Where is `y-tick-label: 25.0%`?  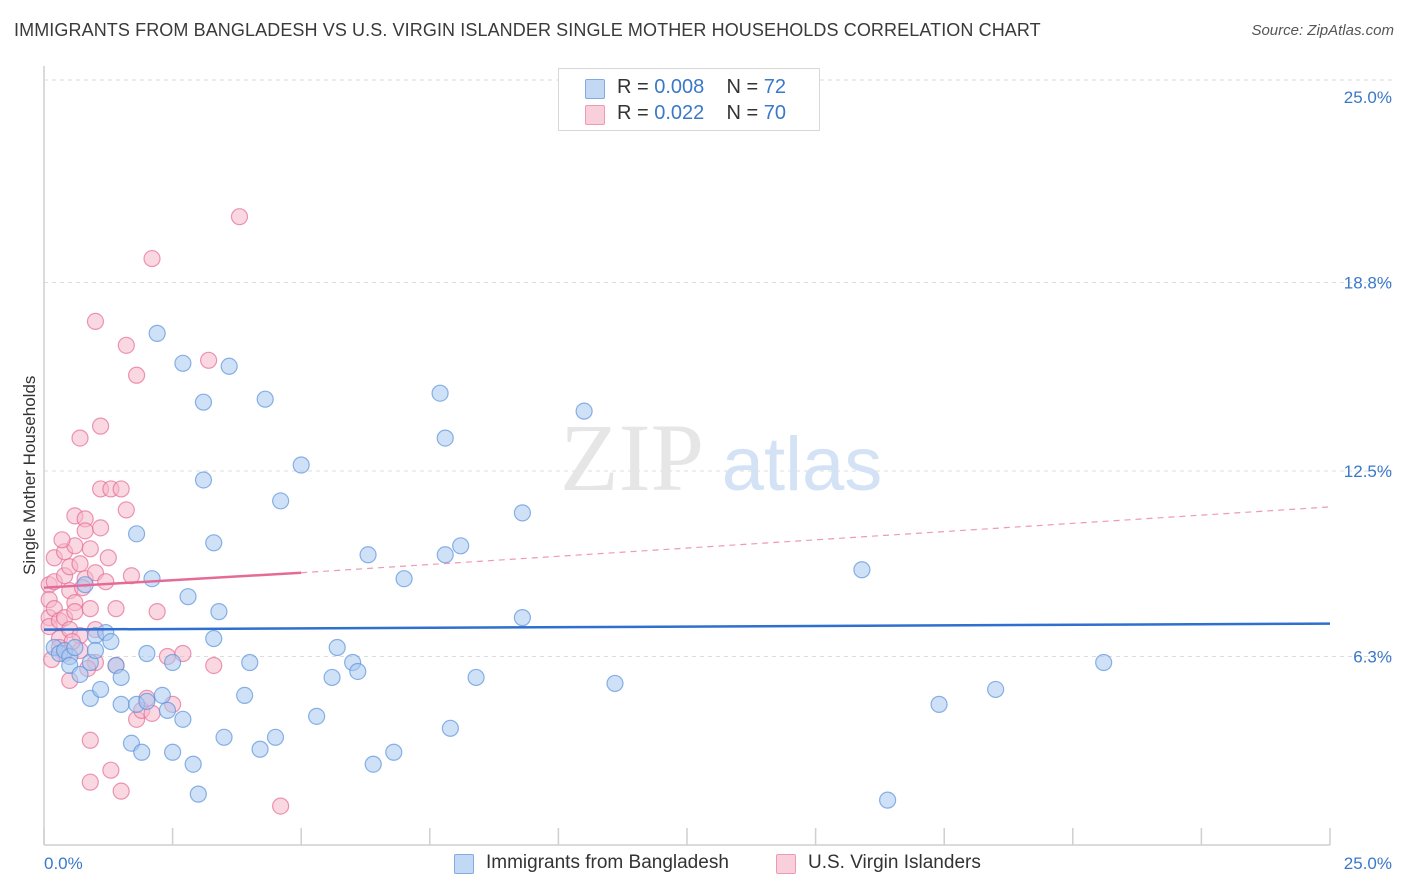
y-tick-label: 25.0% is located at coordinates (1368, 97).